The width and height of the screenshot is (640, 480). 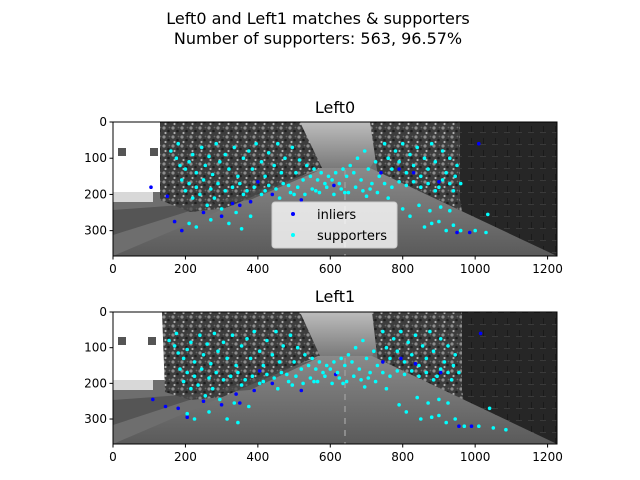 I want to click on y-tick-label: 300, so click(x=95, y=231).